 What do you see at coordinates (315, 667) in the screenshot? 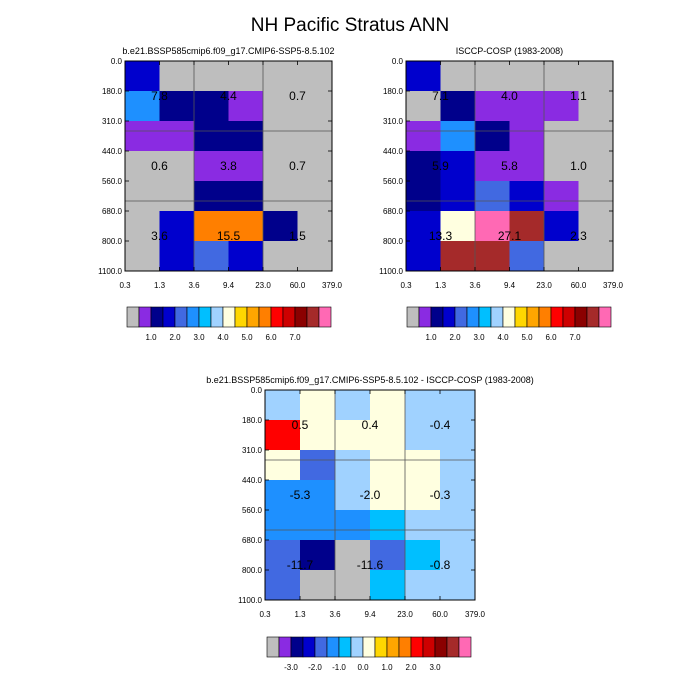
I see `colorbar-label: -2.0` at bounding box center [315, 667].